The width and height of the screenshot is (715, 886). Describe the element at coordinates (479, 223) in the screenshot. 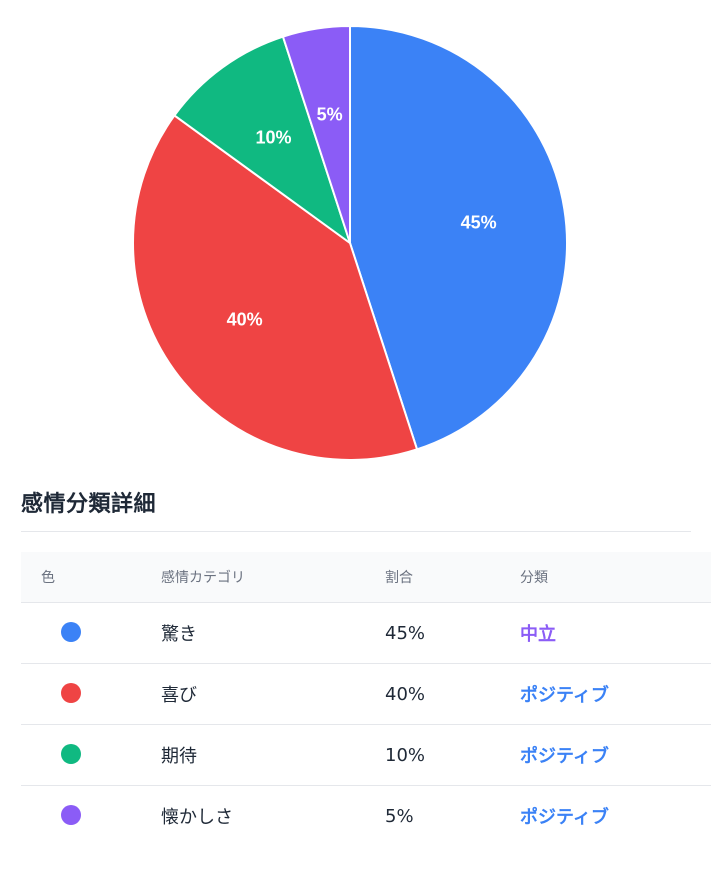

I see `pie-slice-label: 45%` at that location.